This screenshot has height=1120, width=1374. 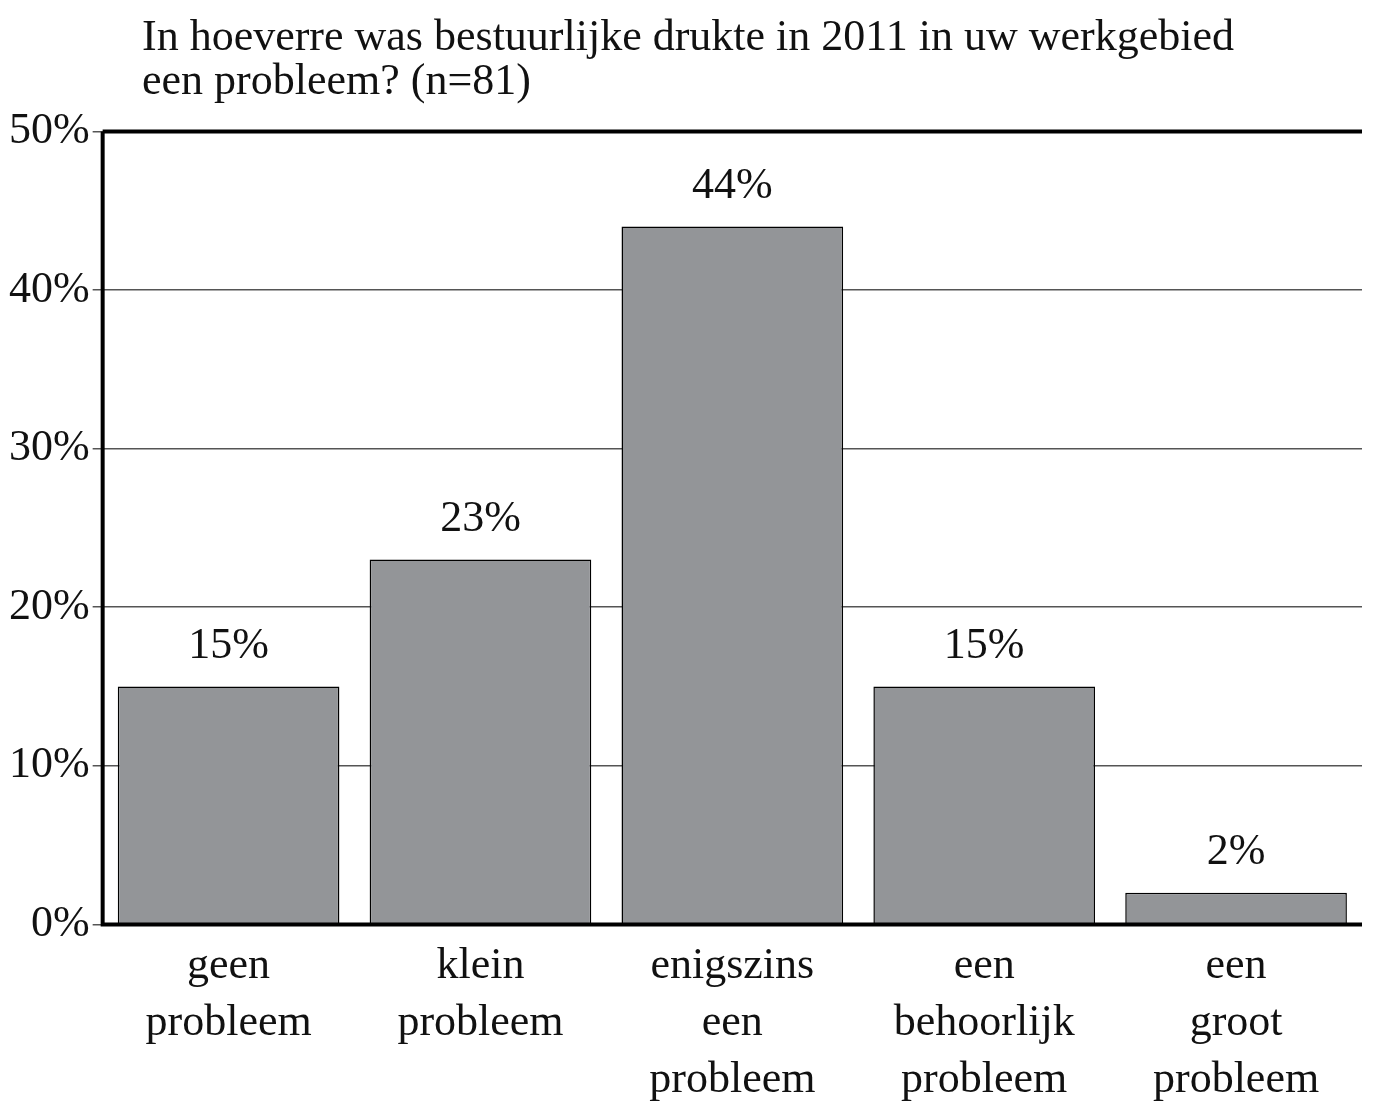 What do you see at coordinates (480, 991) in the screenshot?
I see `x-tick-label: klein probleem` at bounding box center [480, 991].